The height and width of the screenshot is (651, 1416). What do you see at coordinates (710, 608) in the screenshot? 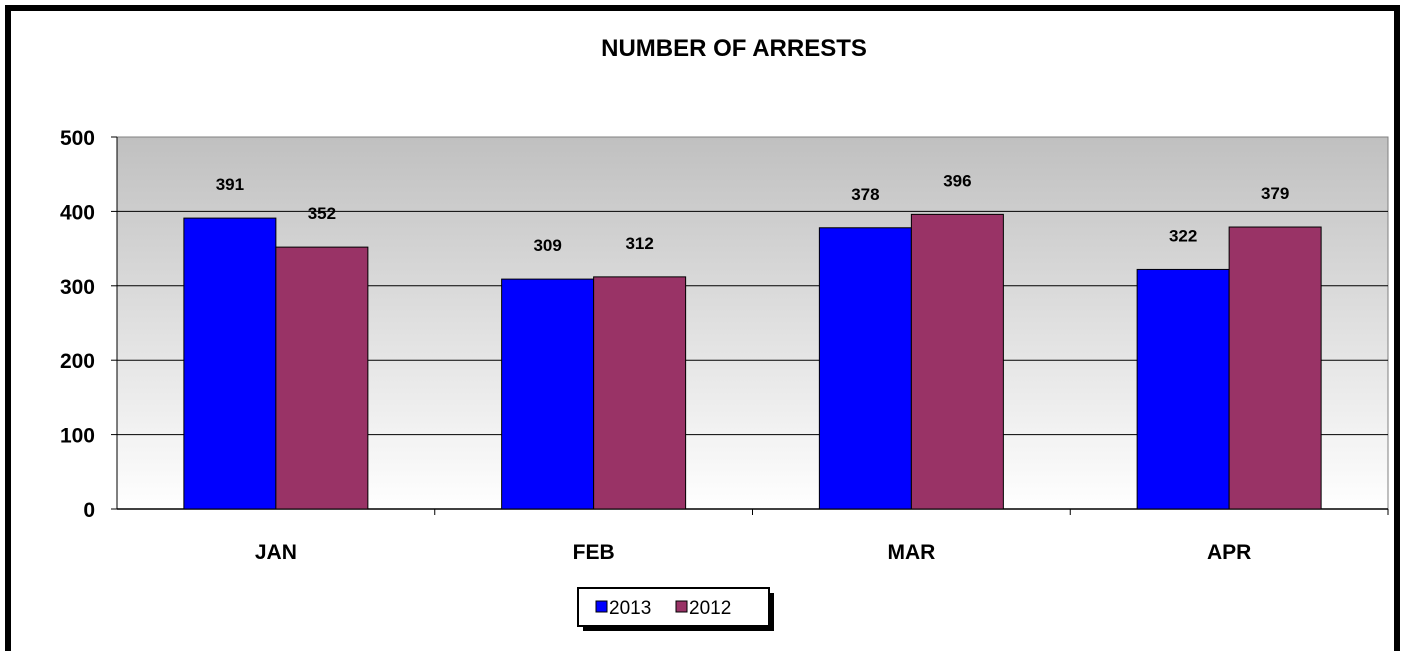
I see `legend-label: 2012` at bounding box center [710, 608].